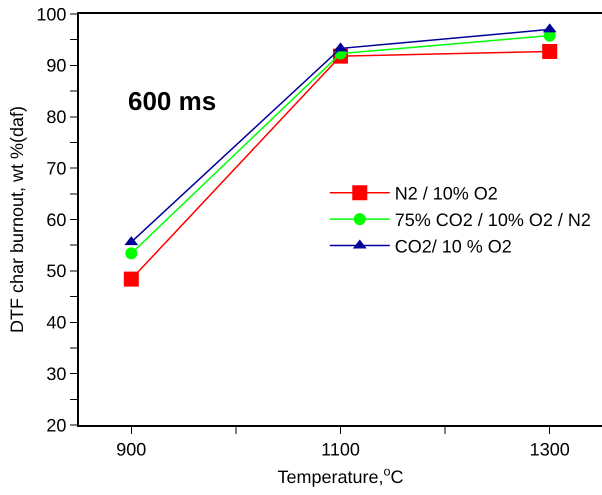  I want to click on y-tick-label: 80, so click(56, 117).